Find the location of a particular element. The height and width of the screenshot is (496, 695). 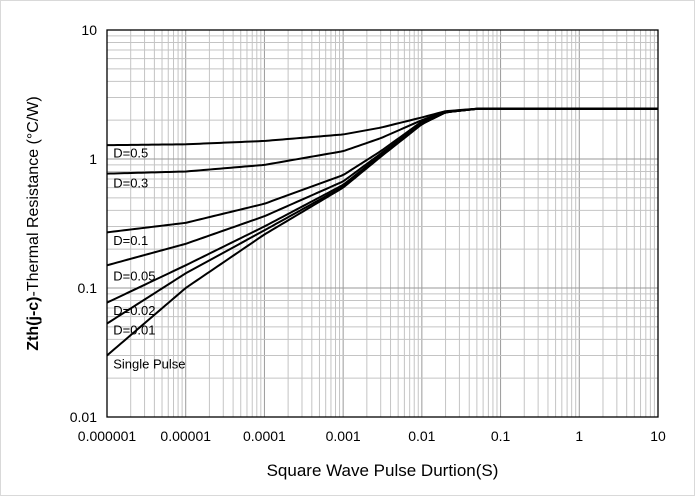

y-axis-title-rest: -Thermal Resistance (°C/W) is located at coordinates (33, 196).